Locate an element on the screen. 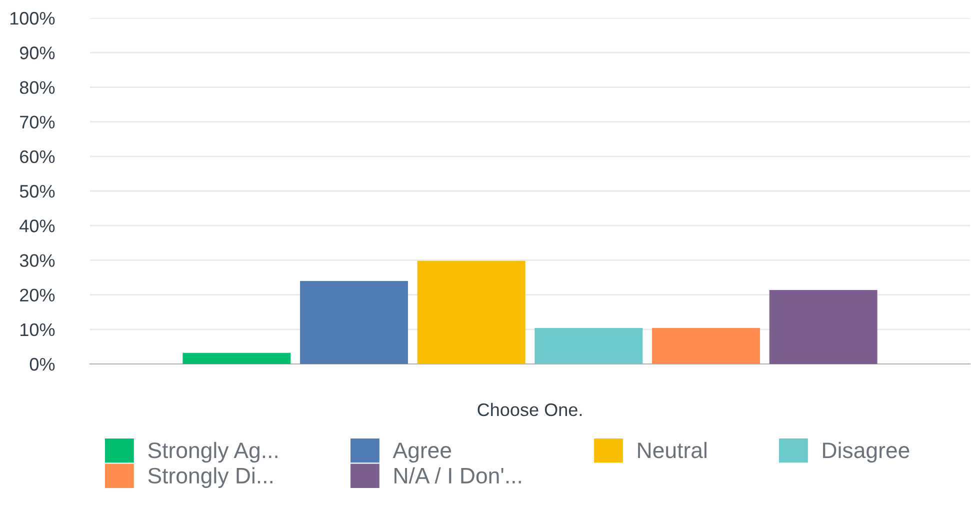  y-tick-label: 10% is located at coordinates (37, 329).